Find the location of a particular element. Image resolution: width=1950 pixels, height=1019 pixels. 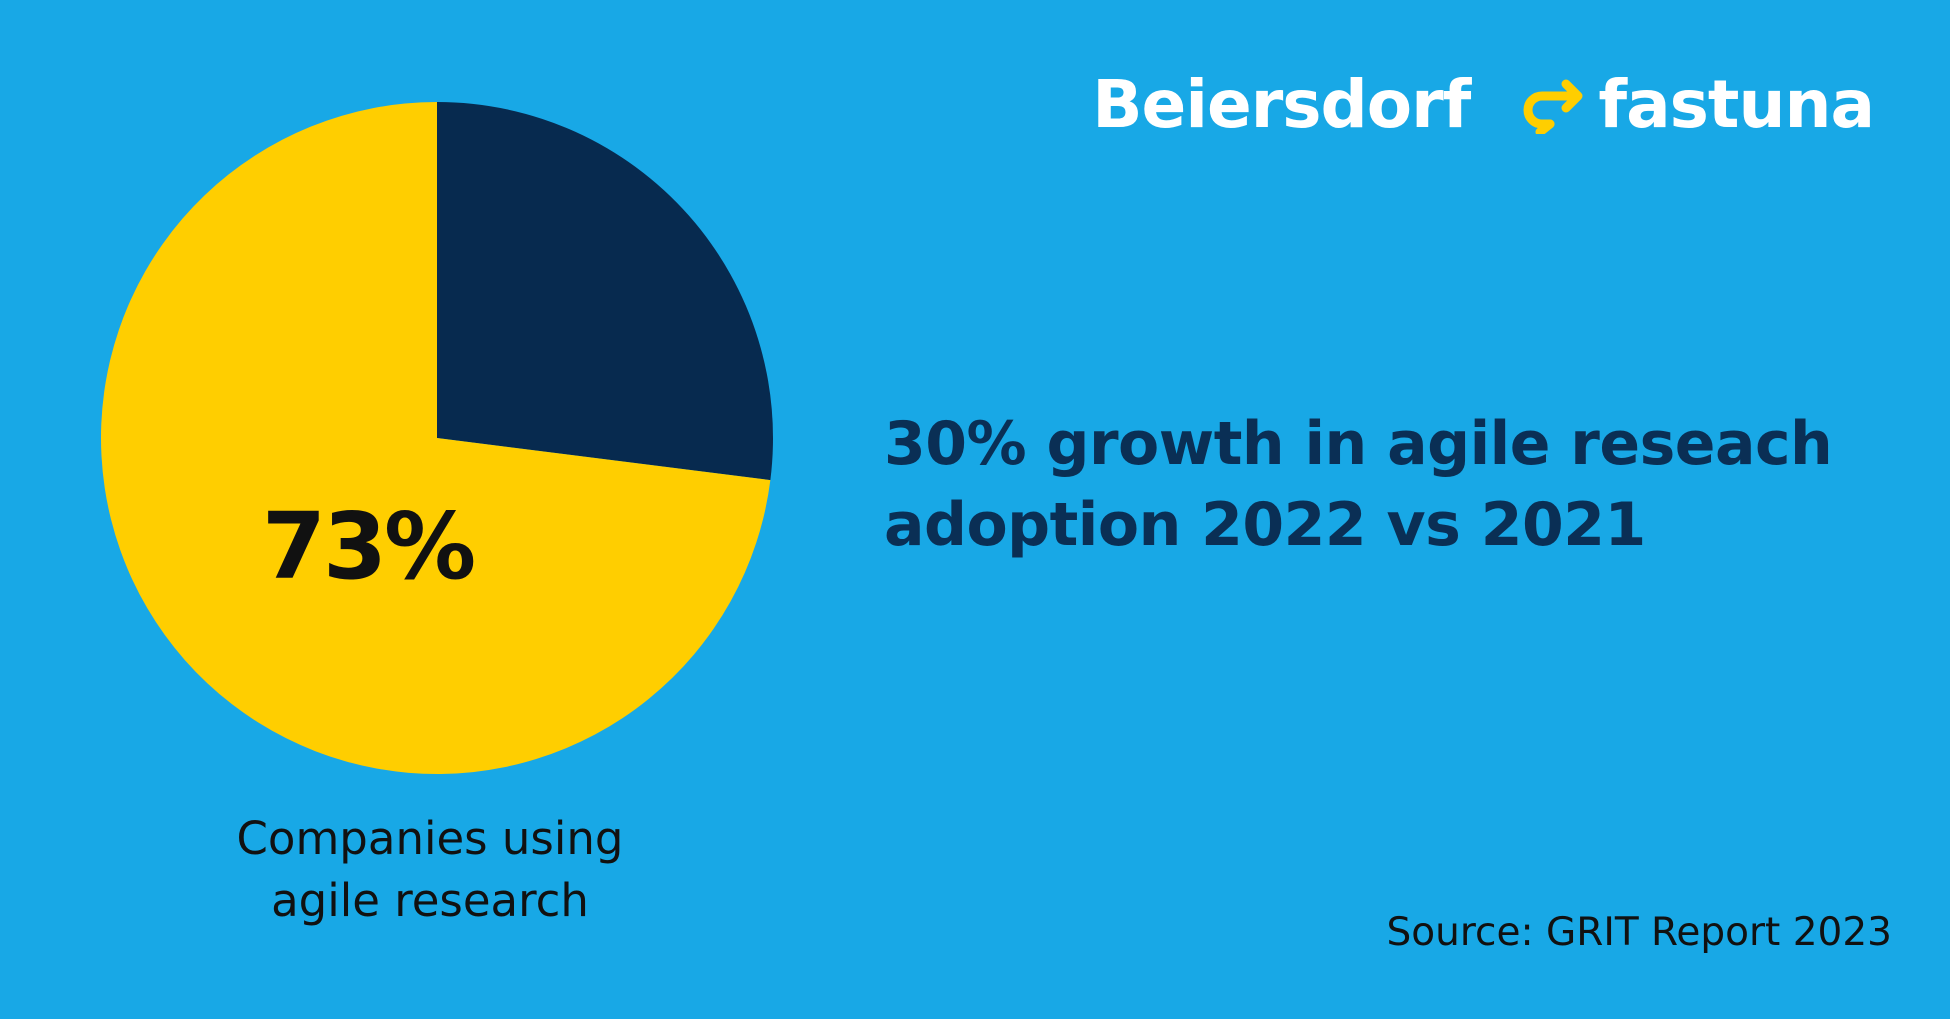

headline-line-2: adoption 2022 vs 2021 is located at coordinates (1374, 525).